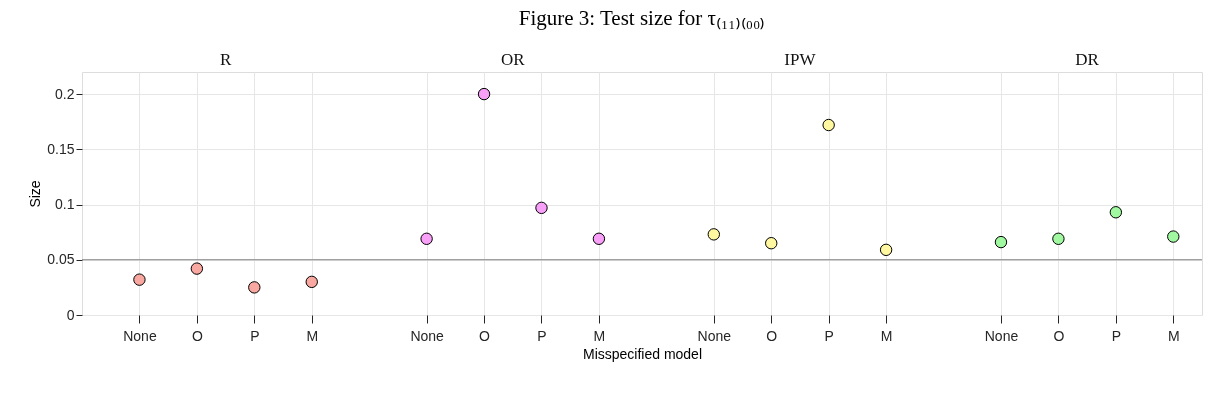 This screenshot has height=403, width=1219. Describe the element at coordinates (61, 148) in the screenshot. I see `y-tick-label: 0.15` at that location.